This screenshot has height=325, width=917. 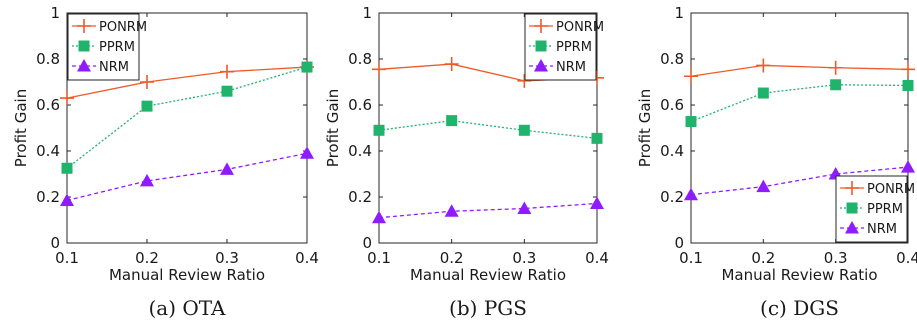 What do you see at coordinates (488, 308) in the screenshot?
I see `panel-caption: (b) PGS` at bounding box center [488, 308].